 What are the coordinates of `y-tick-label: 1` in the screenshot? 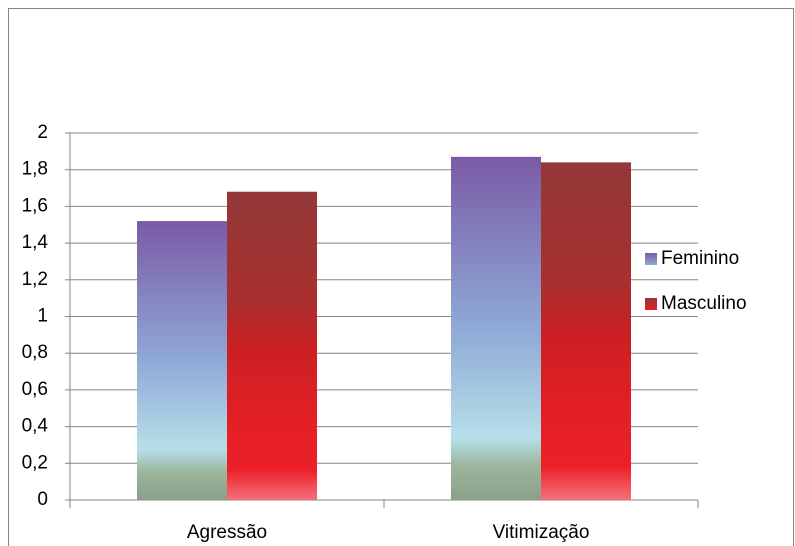 It's located at (42, 316).